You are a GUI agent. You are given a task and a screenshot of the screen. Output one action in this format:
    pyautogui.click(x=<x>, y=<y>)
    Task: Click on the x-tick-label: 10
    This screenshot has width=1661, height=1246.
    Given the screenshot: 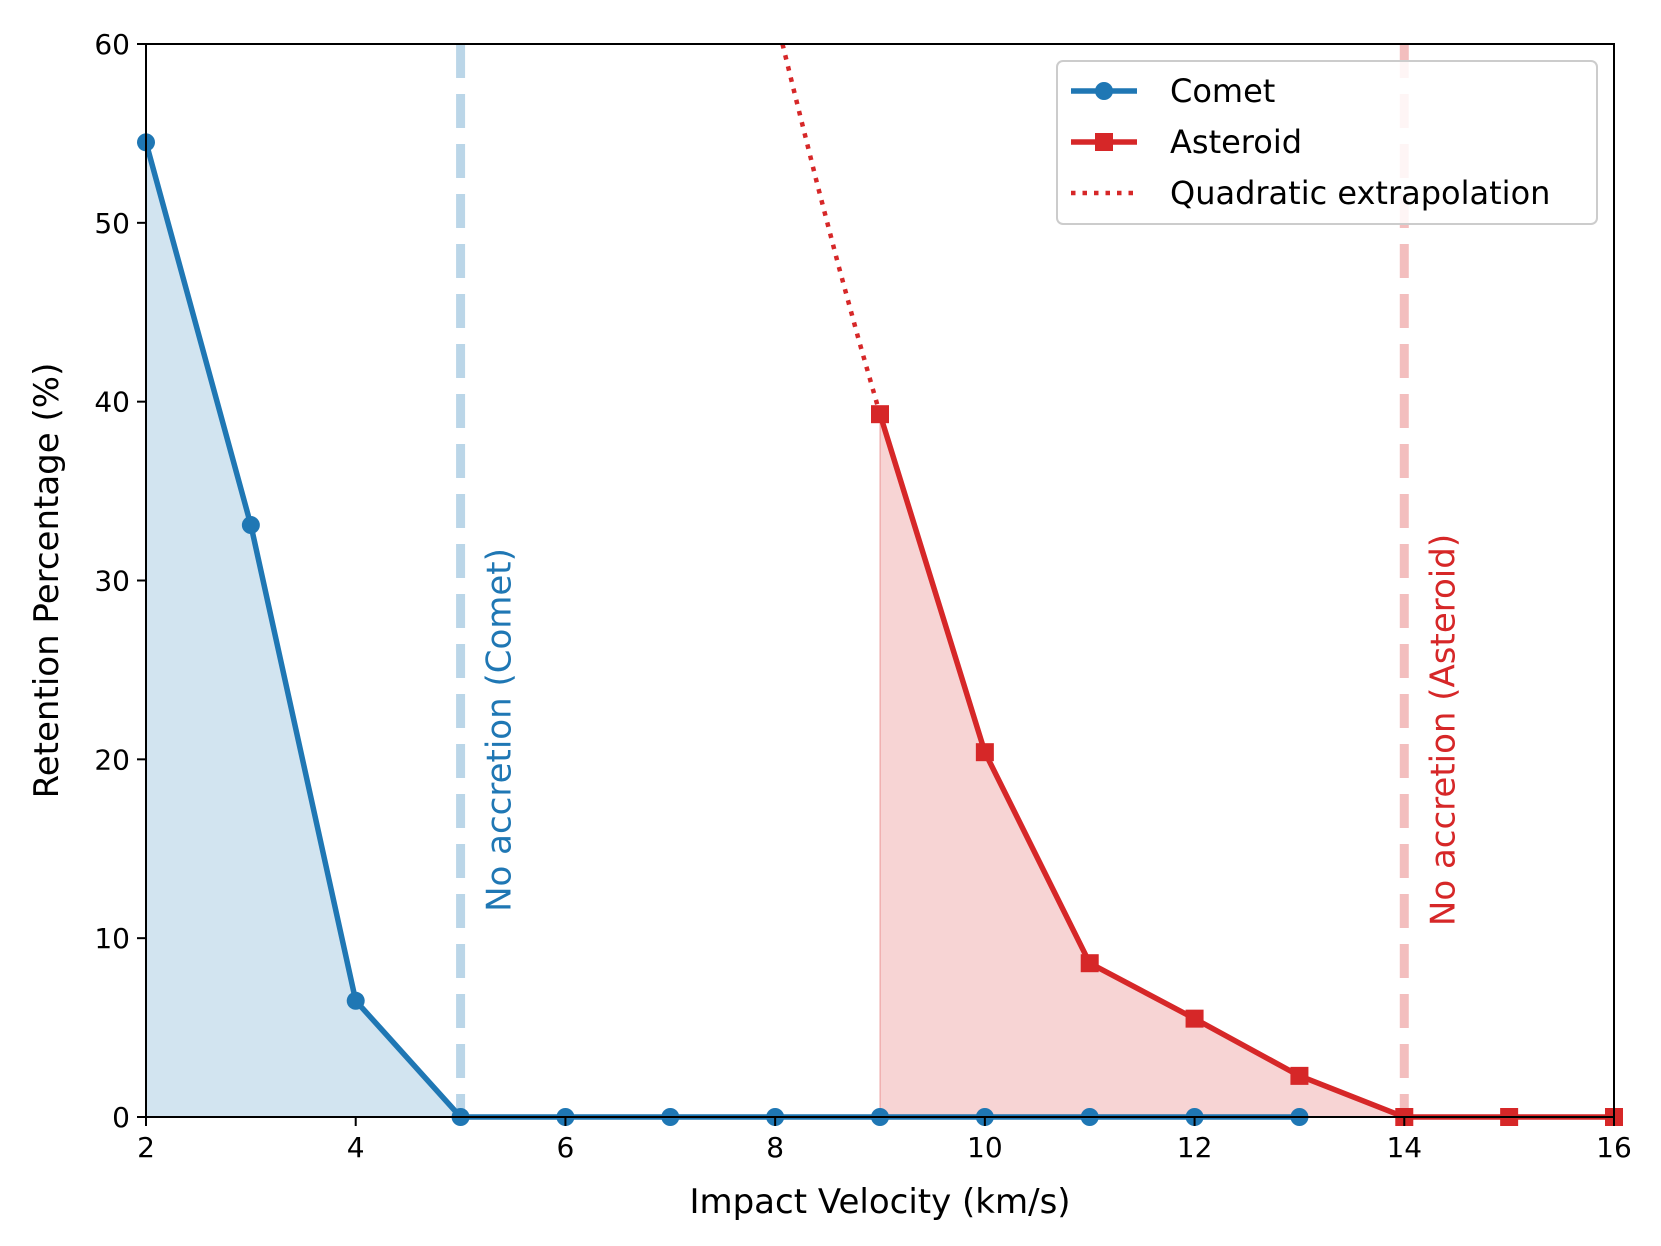 What is the action you would take?
    pyautogui.click(x=985, y=1147)
    